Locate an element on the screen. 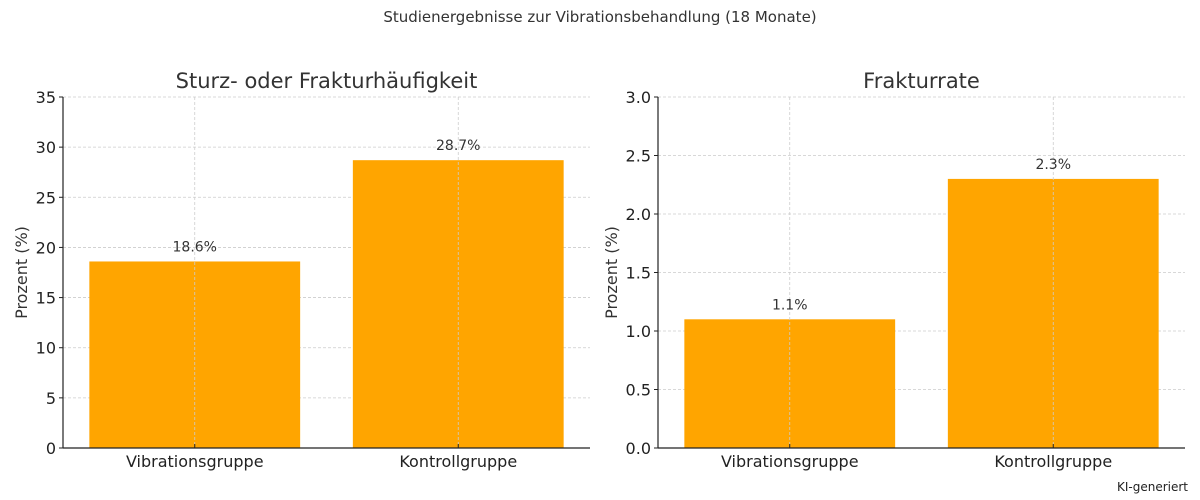 This screenshot has height=500, width=1200. y-tick-label: 30 is located at coordinates (46, 147).